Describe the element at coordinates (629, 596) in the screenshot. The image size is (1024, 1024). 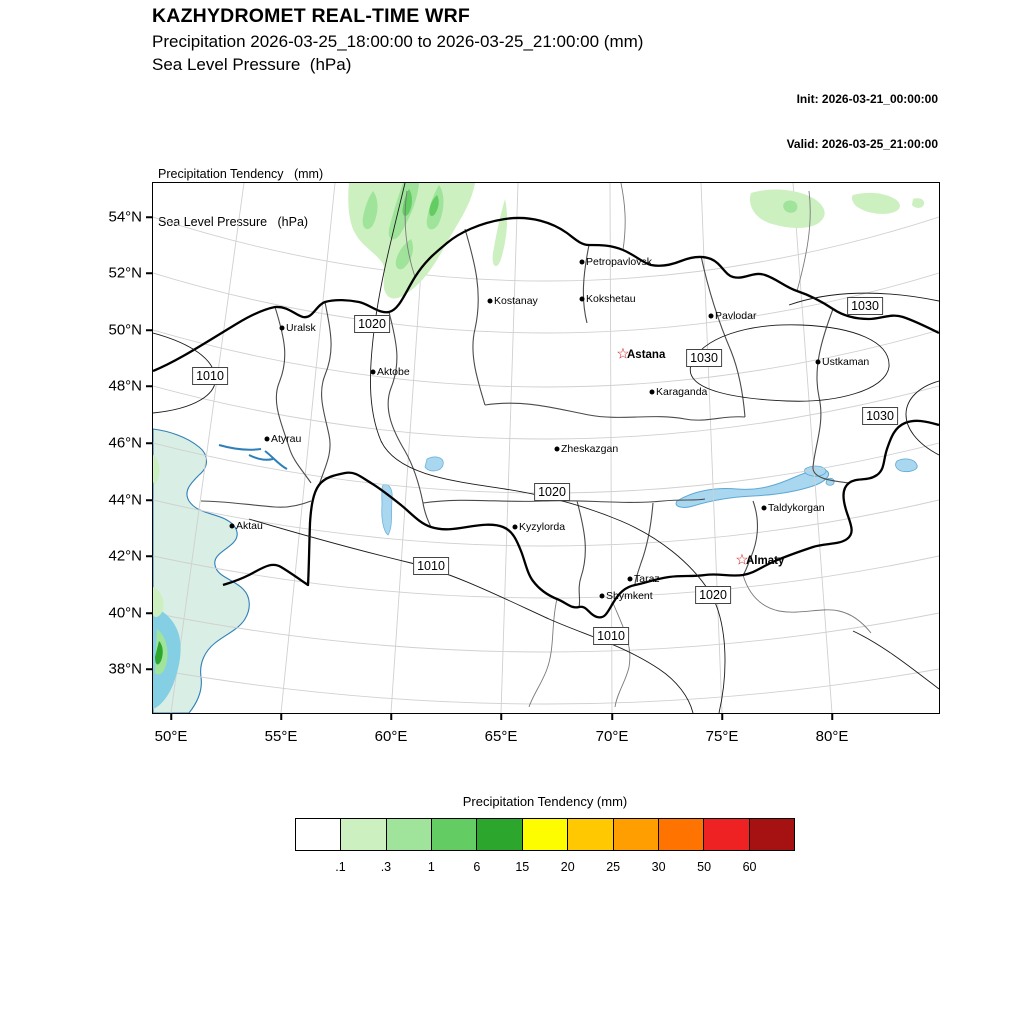
I see `city-label: Shymkent` at that location.